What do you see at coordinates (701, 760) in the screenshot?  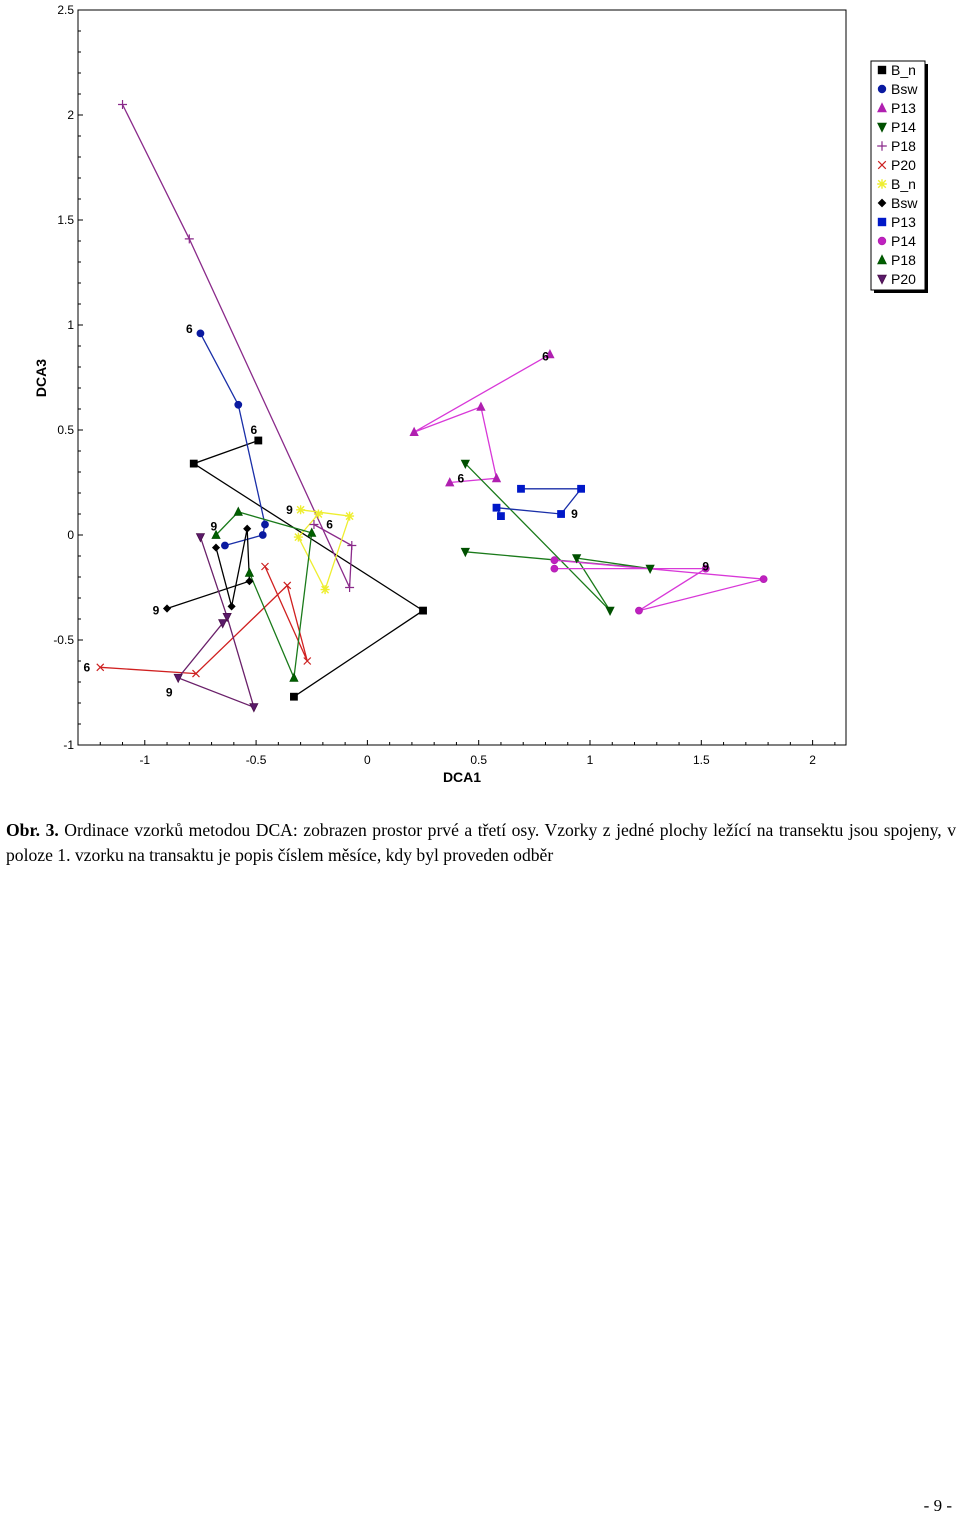 I see `x-tick-label: 1.5` at bounding box center [701, 760].